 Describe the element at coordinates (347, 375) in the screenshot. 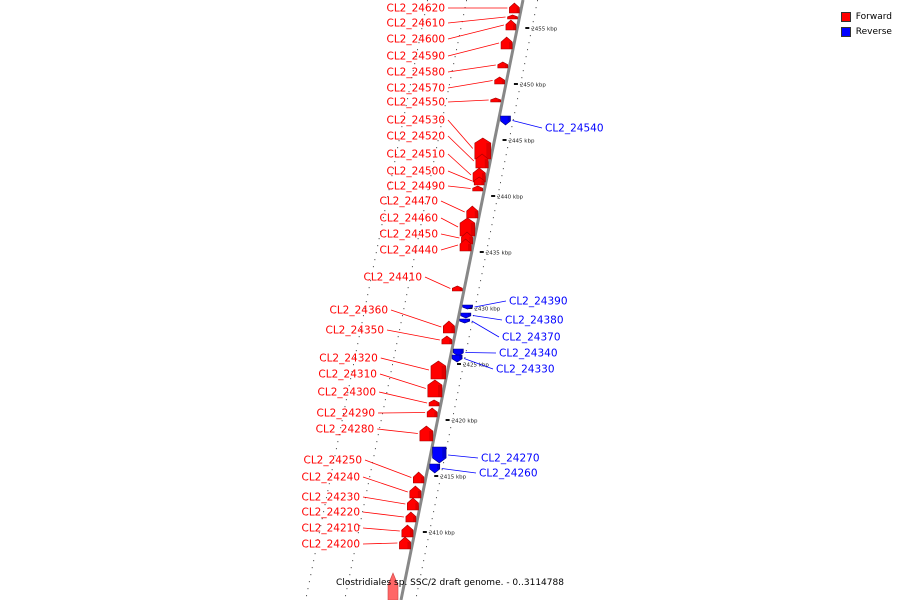

I see `gene-label-CL2_24310: CL2_24310` at that location.